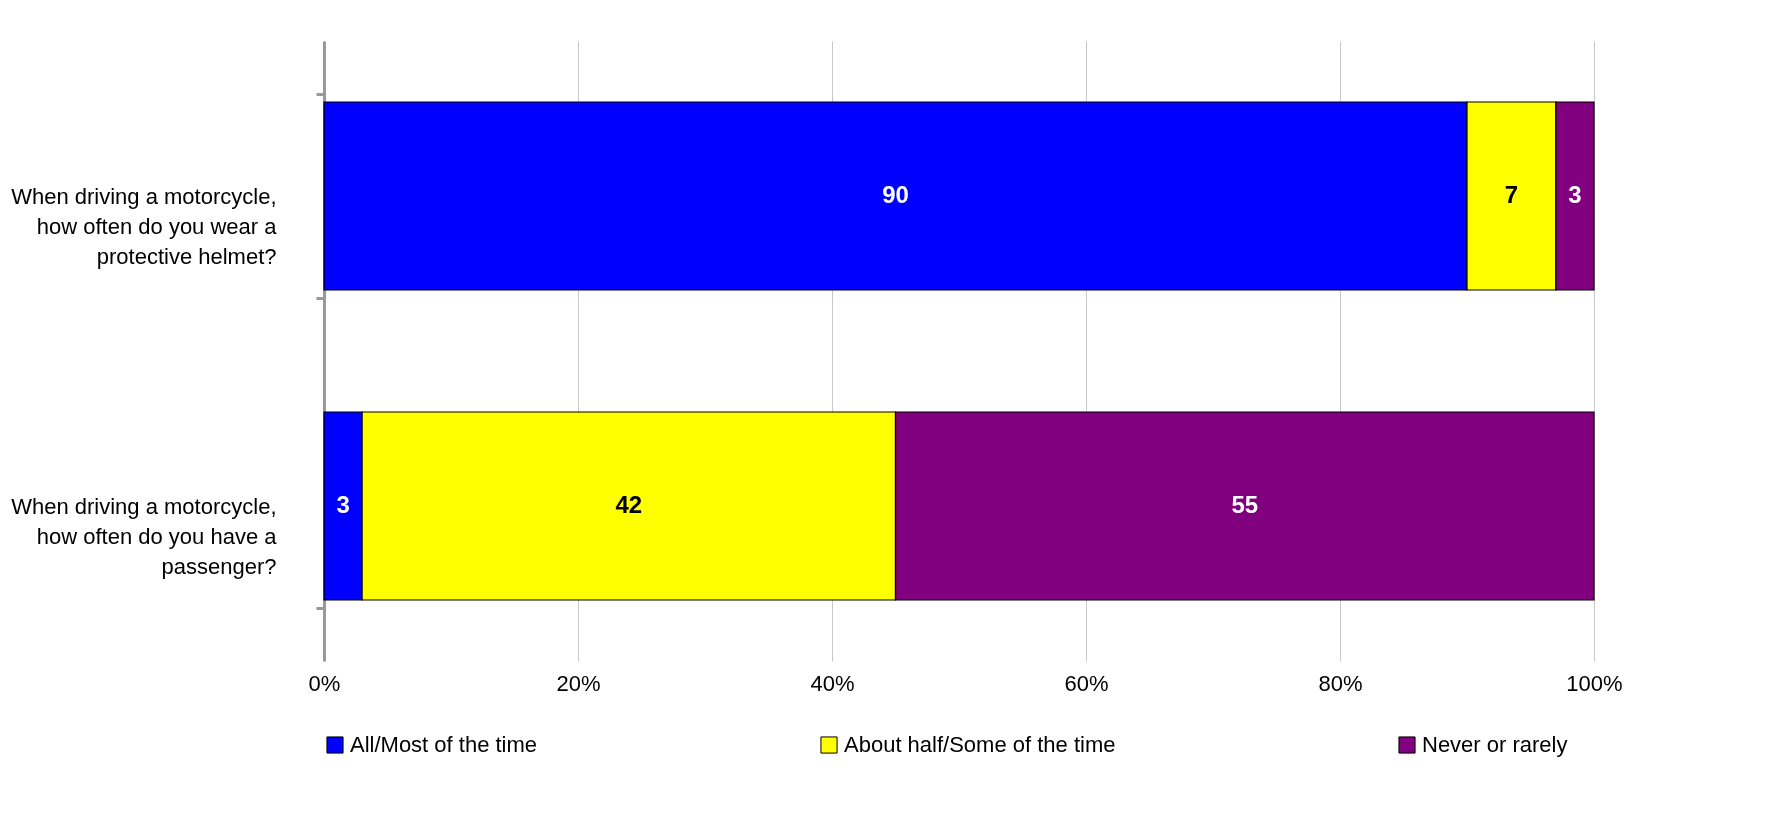 The height and width of the screenshot is (816, 1789). Describe the element at coordinates (1245, 504) in the screenshot. I see `data-label: 55` at that location.